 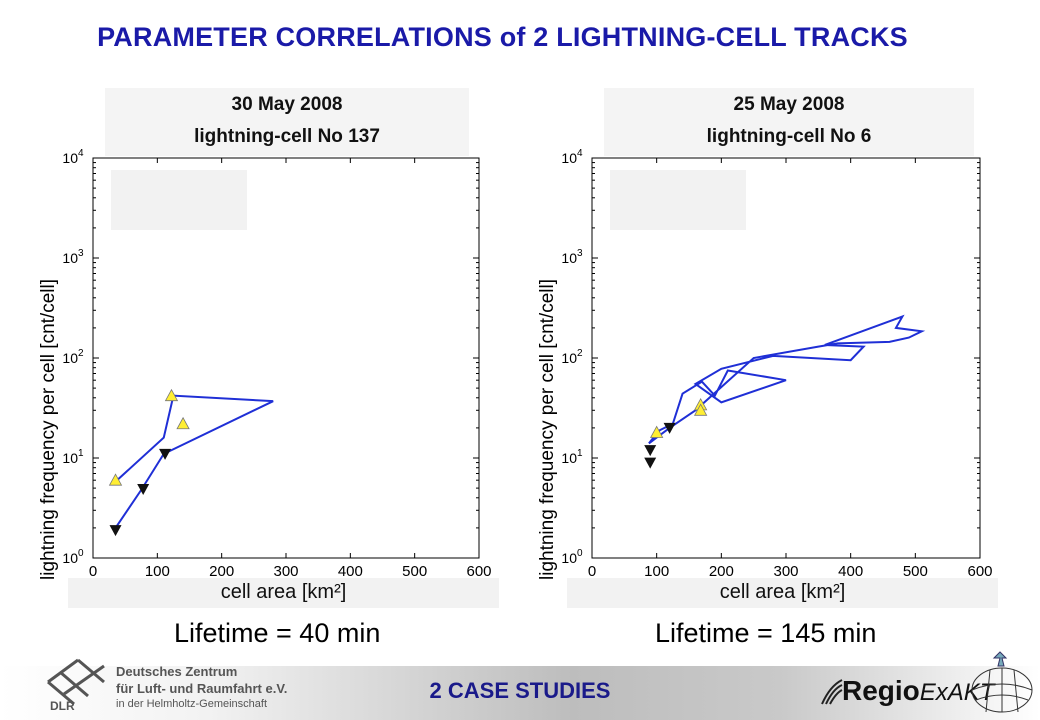 I want to click on right-cell-label: lightning-cell No 6, so click(x=789, y=136).